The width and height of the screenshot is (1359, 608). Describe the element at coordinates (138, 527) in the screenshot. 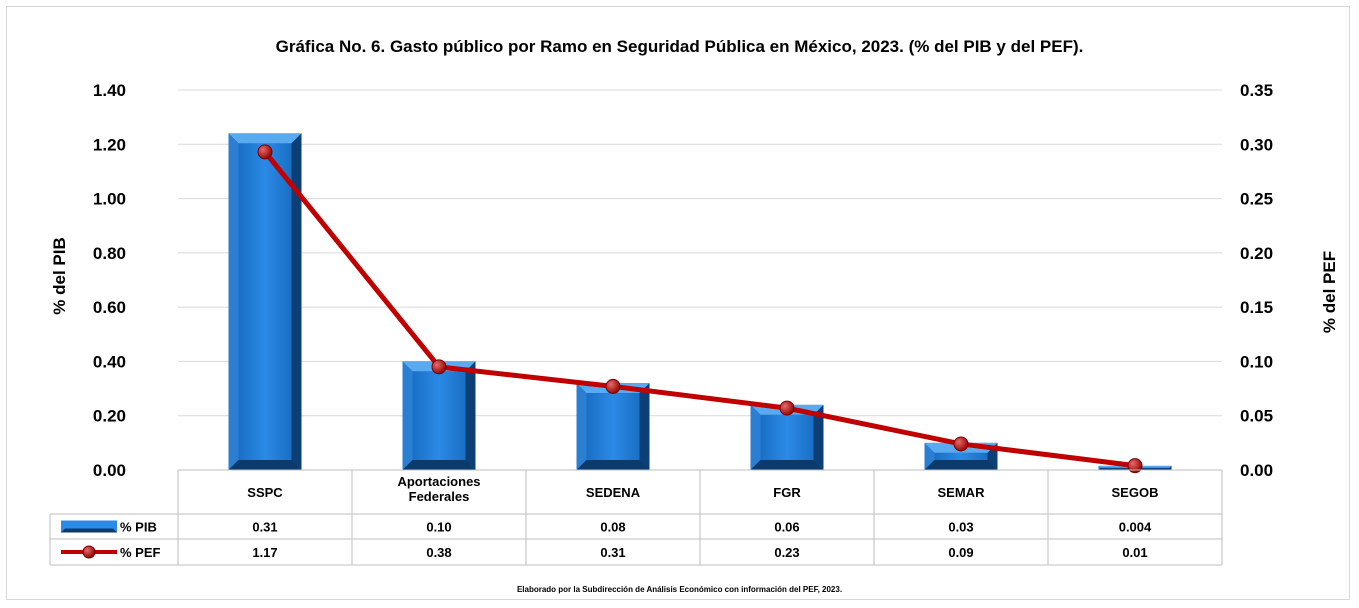

I see `legend-label-pib: % PIB` at that location.